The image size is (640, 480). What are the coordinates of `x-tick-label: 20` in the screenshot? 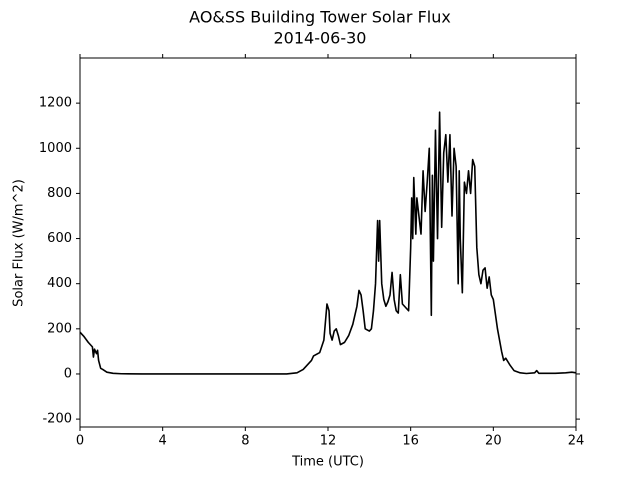 It's located at (493, 441).